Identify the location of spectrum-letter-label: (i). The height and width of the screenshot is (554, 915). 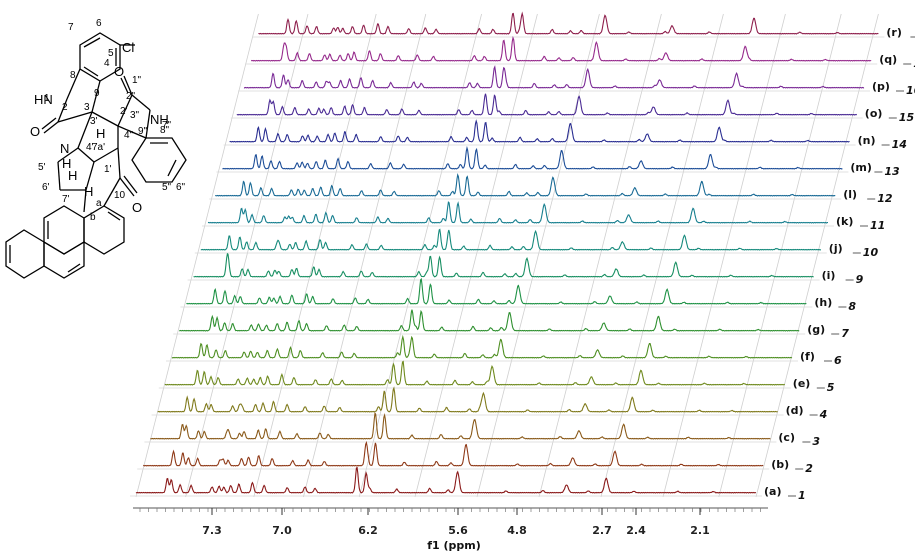
(829, 275).